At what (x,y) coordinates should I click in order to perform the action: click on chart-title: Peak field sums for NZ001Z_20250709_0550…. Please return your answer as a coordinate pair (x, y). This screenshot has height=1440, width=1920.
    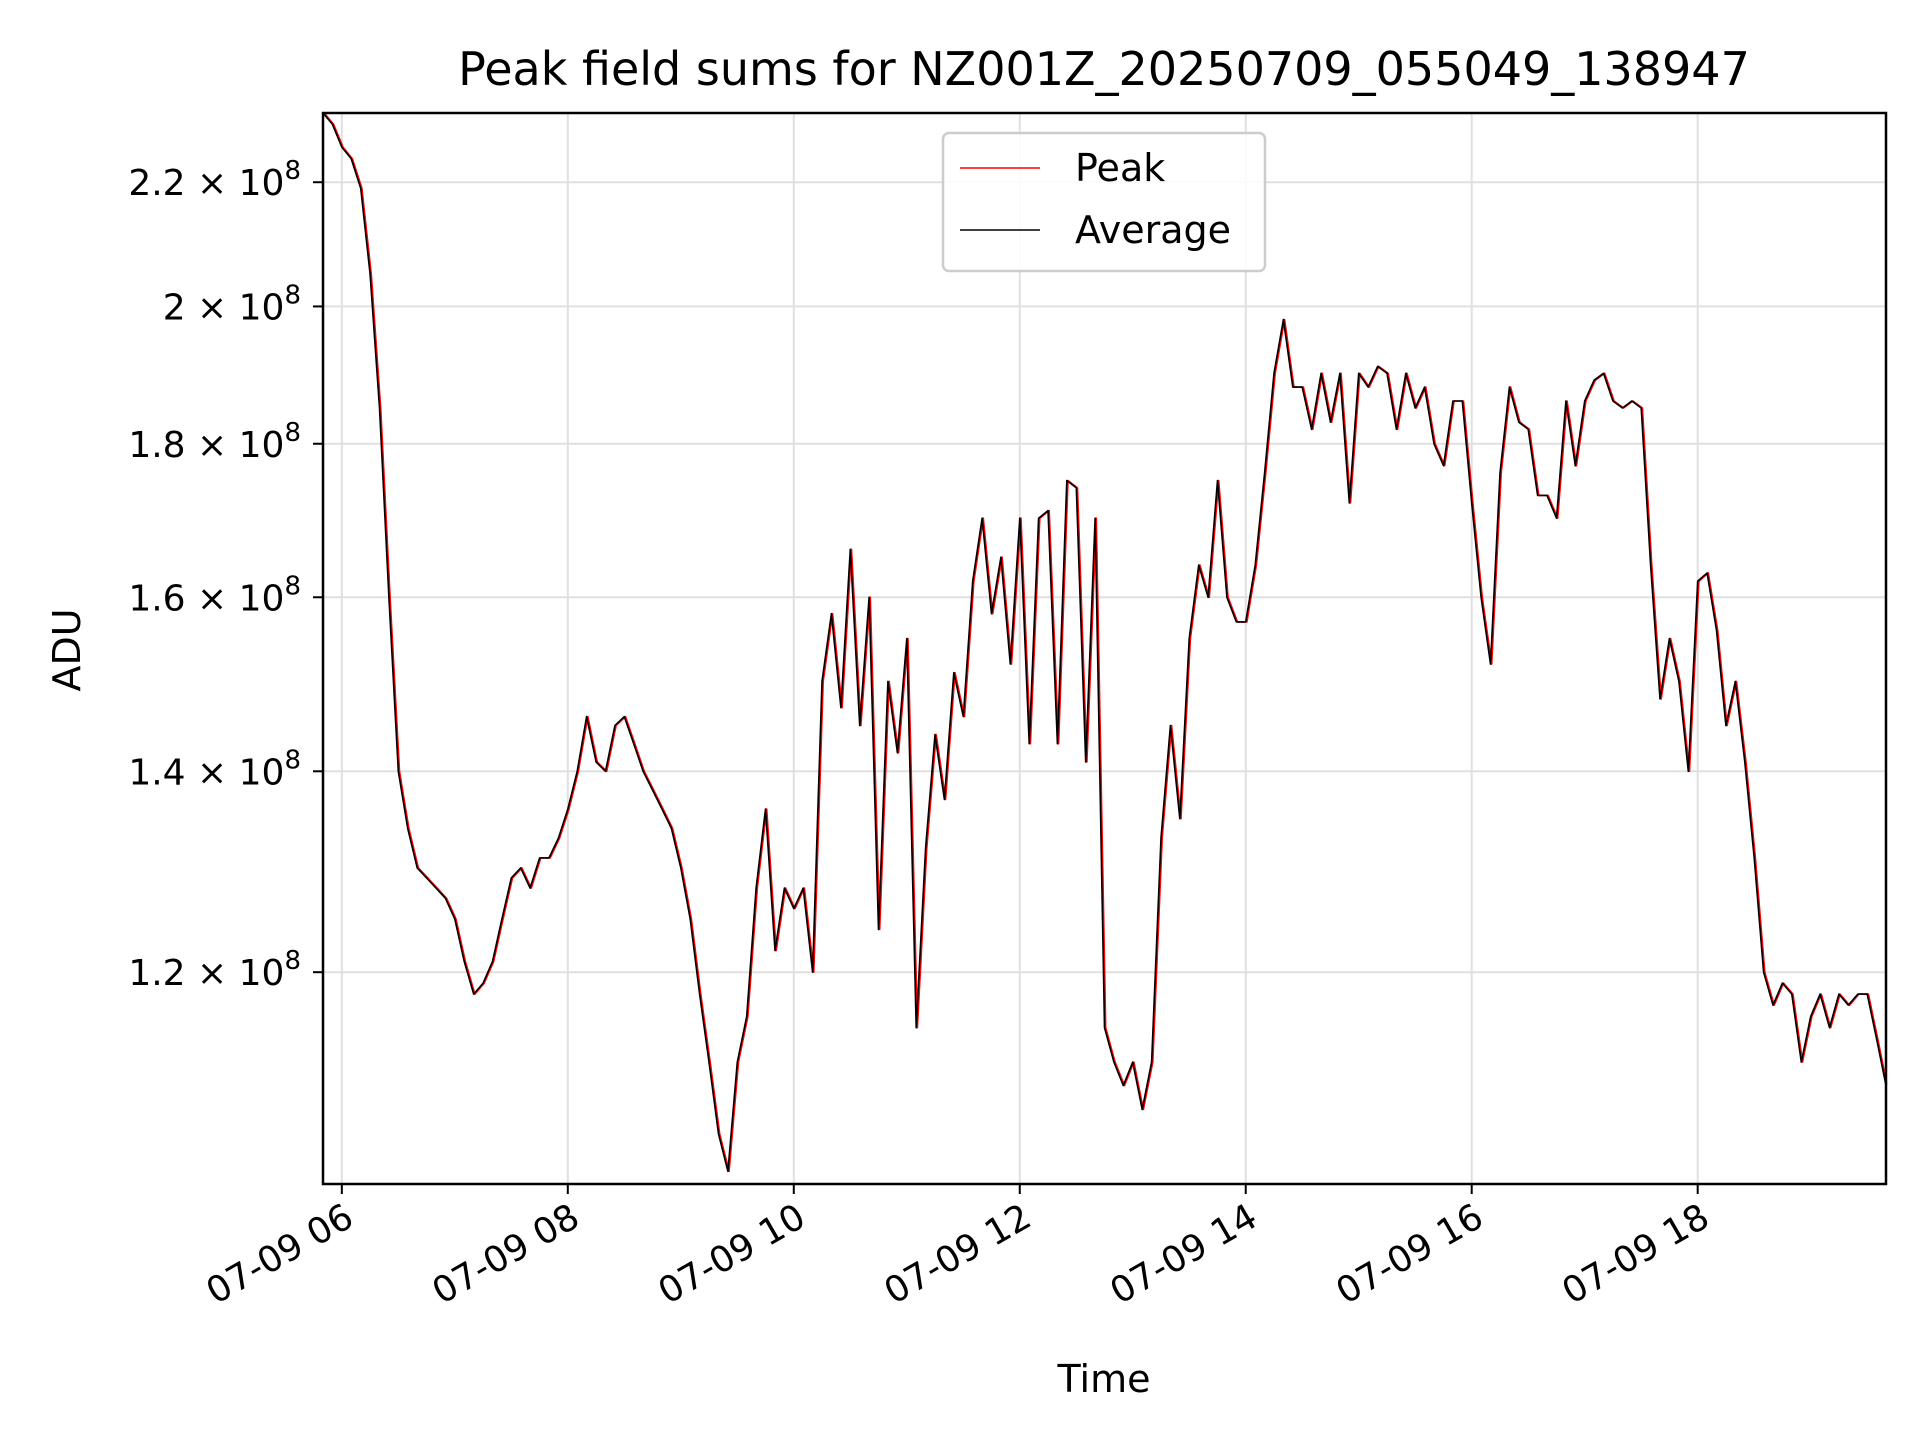
    Looking at the image, I should click on (1104, 69).